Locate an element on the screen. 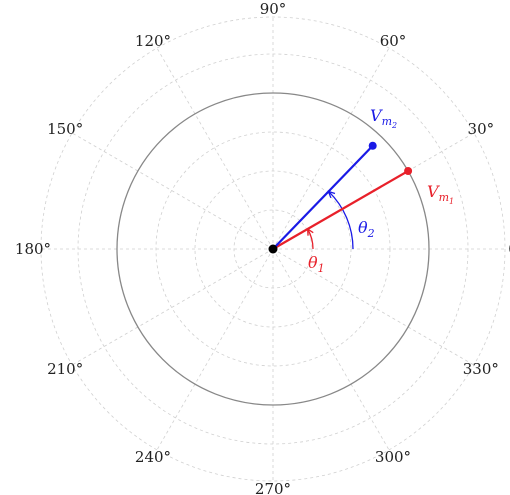 The height and width of the screenshot is (495, 510). angle-label-240: 240° is located at coordinates (153, 457).